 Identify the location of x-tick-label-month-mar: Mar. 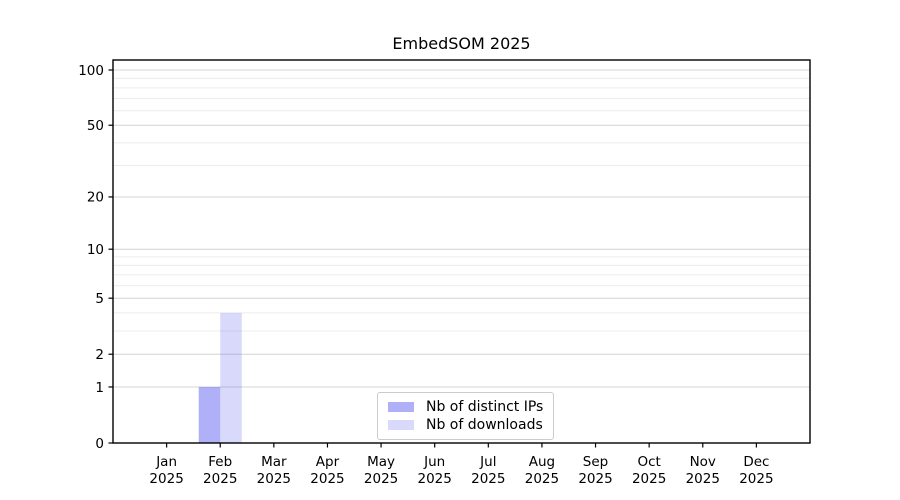
(274, 462).